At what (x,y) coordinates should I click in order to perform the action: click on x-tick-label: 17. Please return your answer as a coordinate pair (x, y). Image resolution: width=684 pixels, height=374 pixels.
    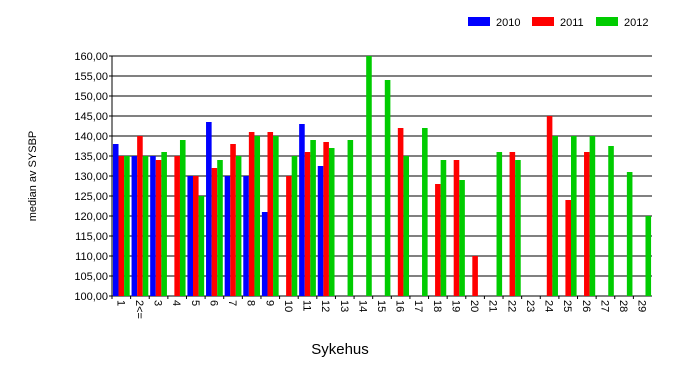
    Looking at the image, I should click on (418, 306).